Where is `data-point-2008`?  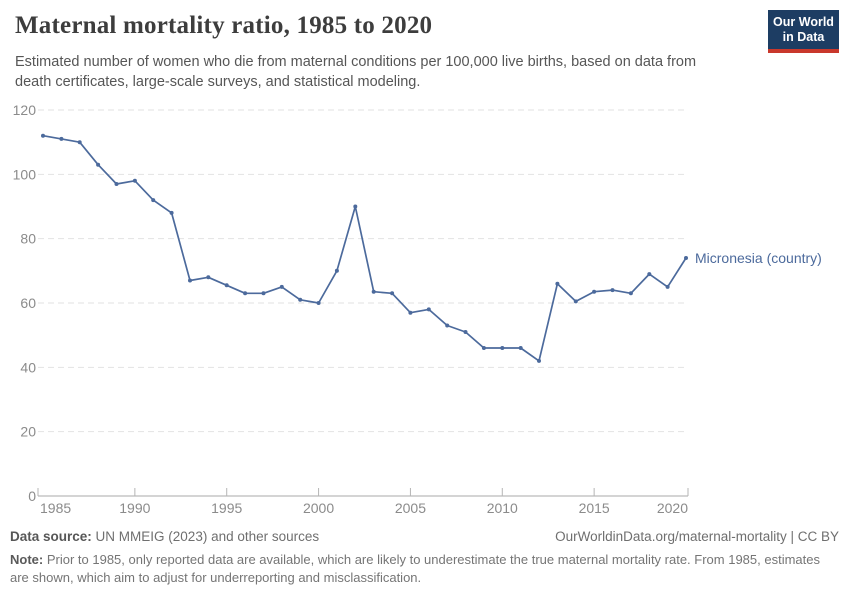
data-point-2008 is located at coordinates (465, 332).